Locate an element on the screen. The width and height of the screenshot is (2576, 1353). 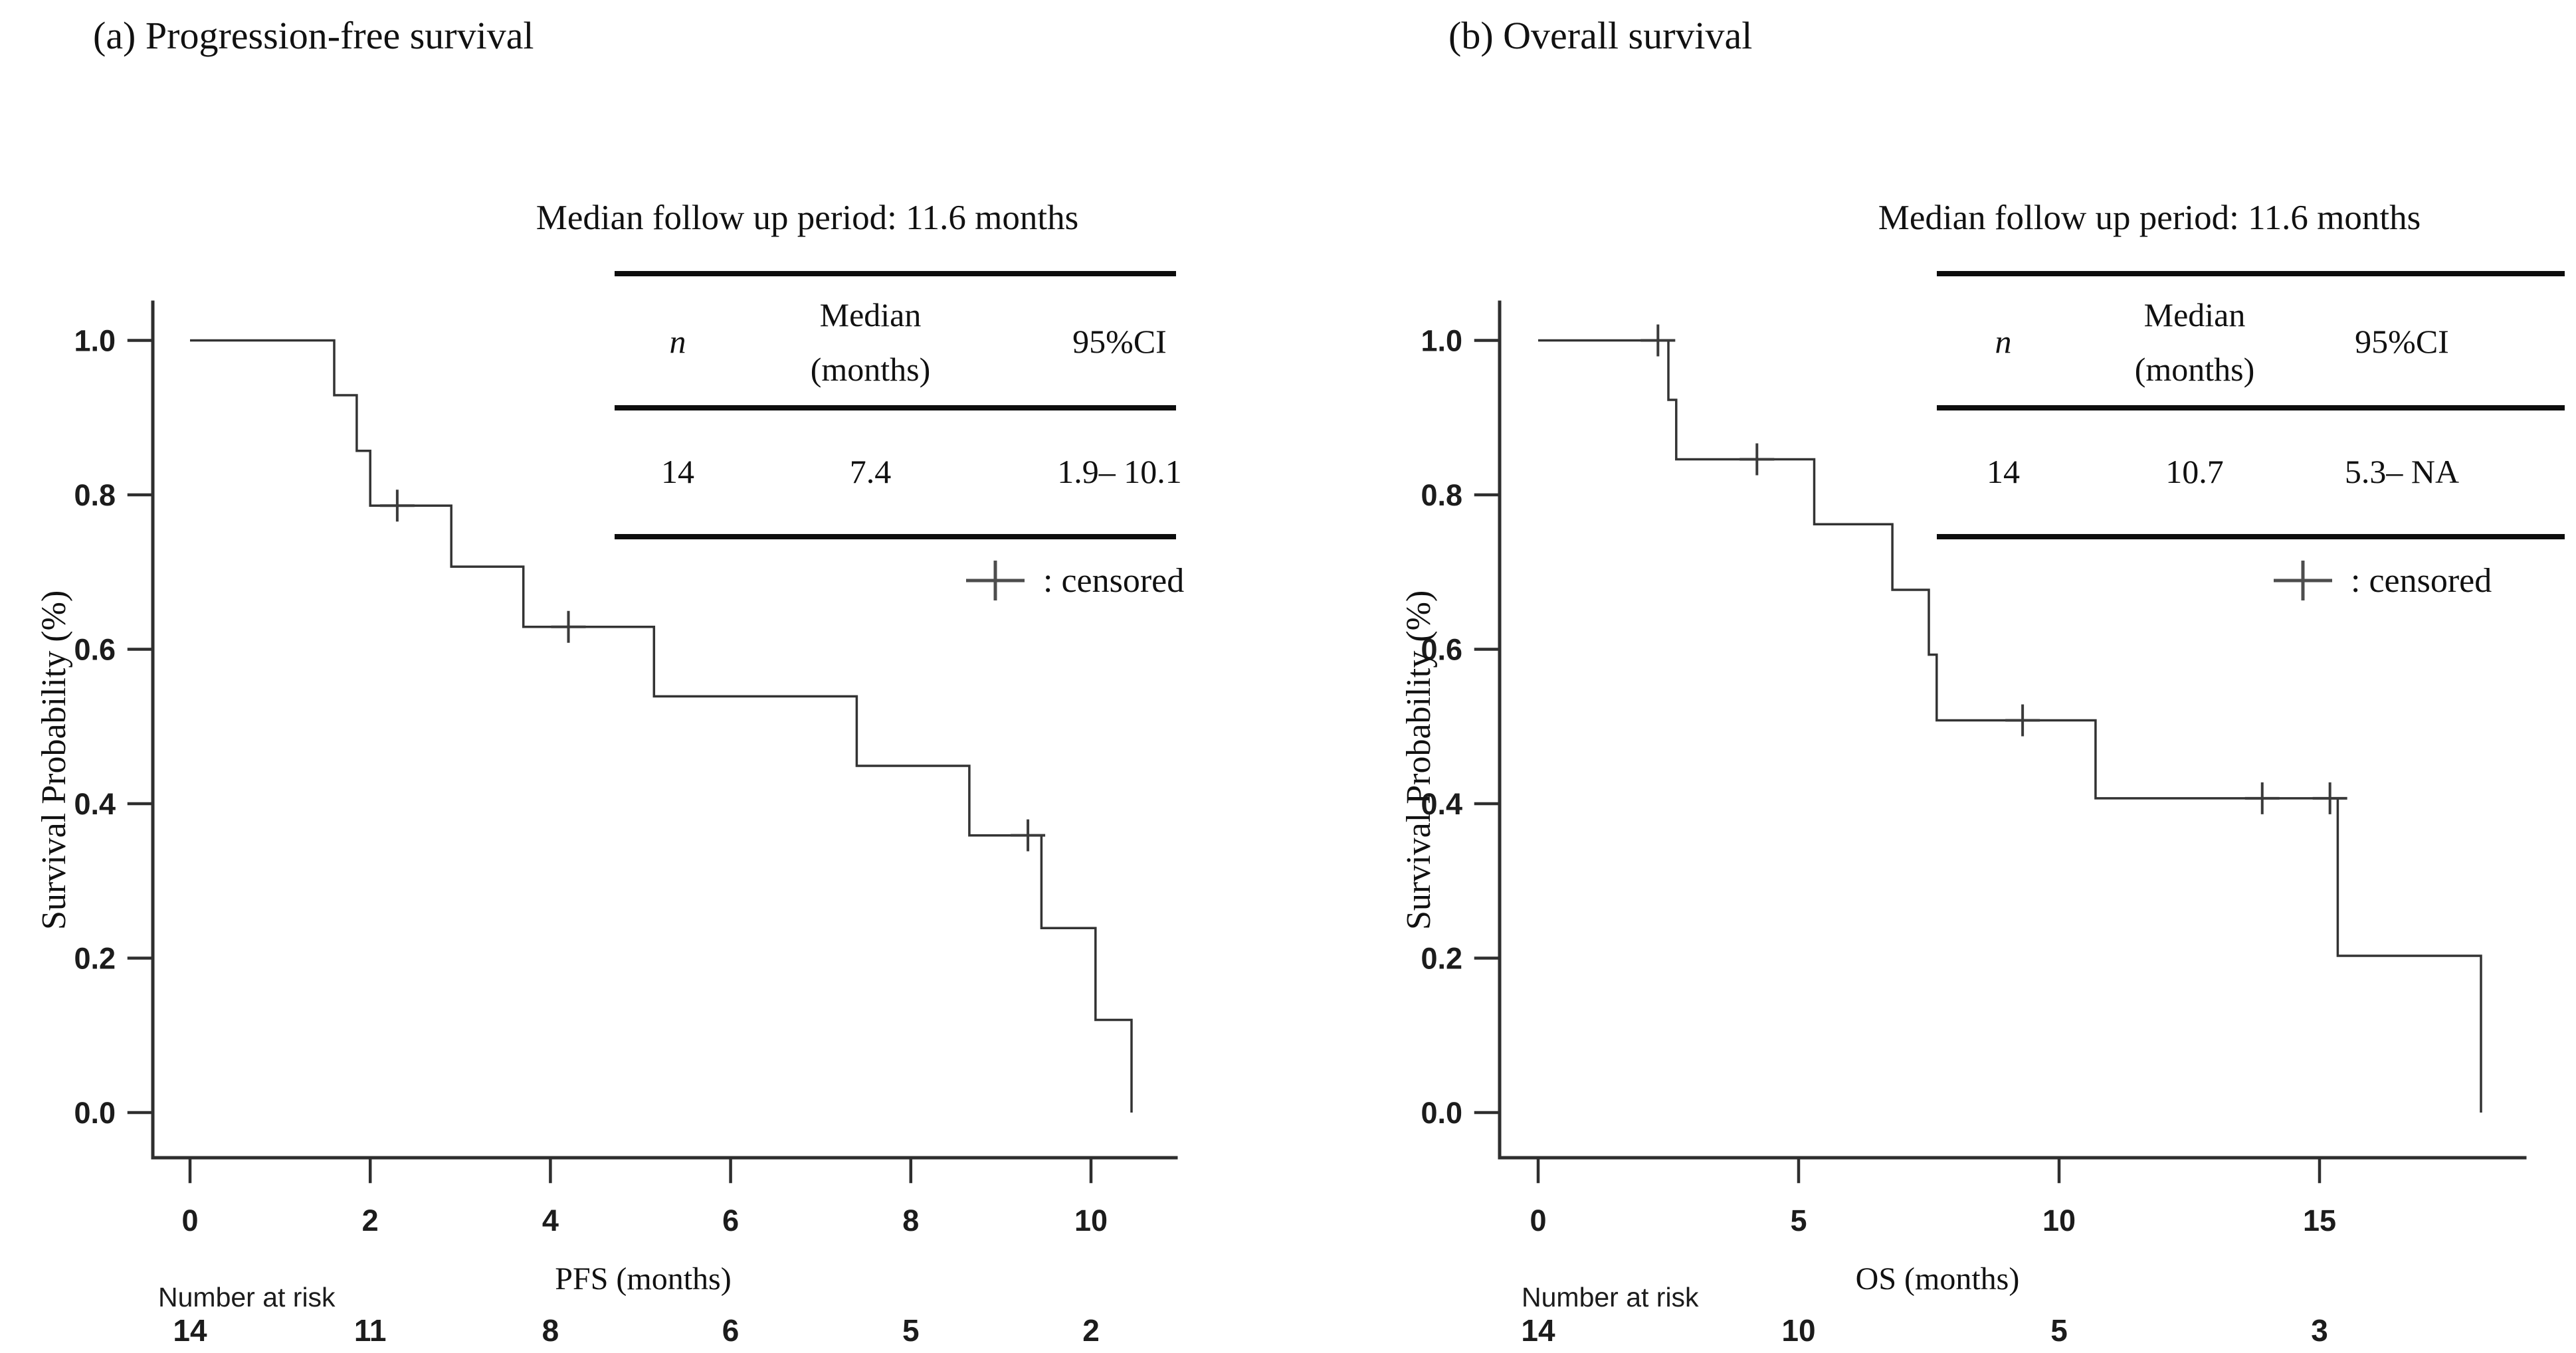
table-value-ci: 1.9– 10.1 is located at coordinates (1120, 471).